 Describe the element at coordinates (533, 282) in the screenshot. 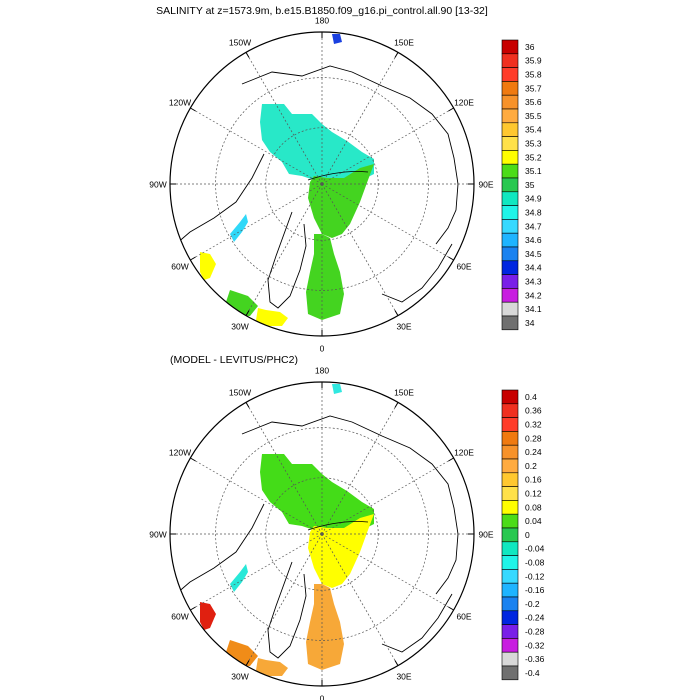

I see `colorbar-label: 34.3` at that location.